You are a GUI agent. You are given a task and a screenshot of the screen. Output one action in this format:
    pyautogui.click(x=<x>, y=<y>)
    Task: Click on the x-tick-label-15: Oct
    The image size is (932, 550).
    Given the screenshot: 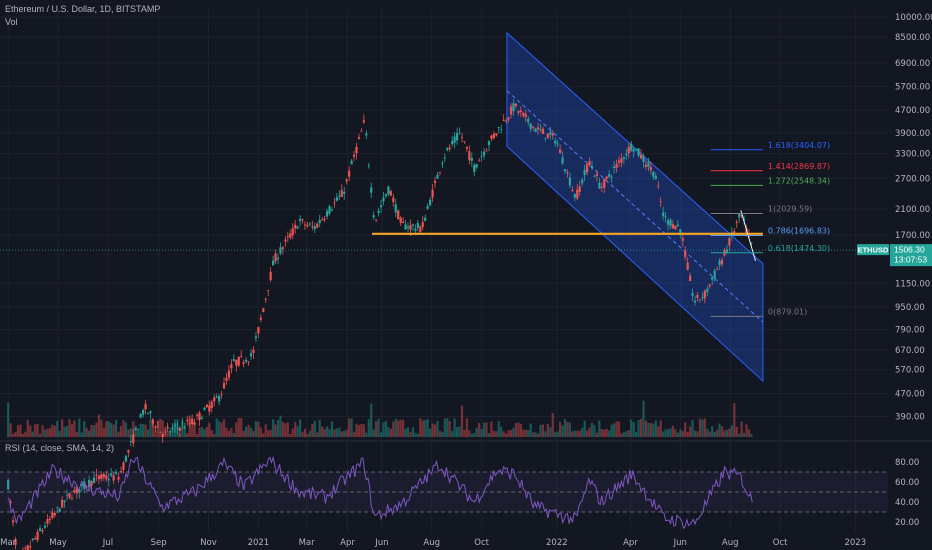 What is the action you would take?
    pyautogui.click(x=780, y=543)
    